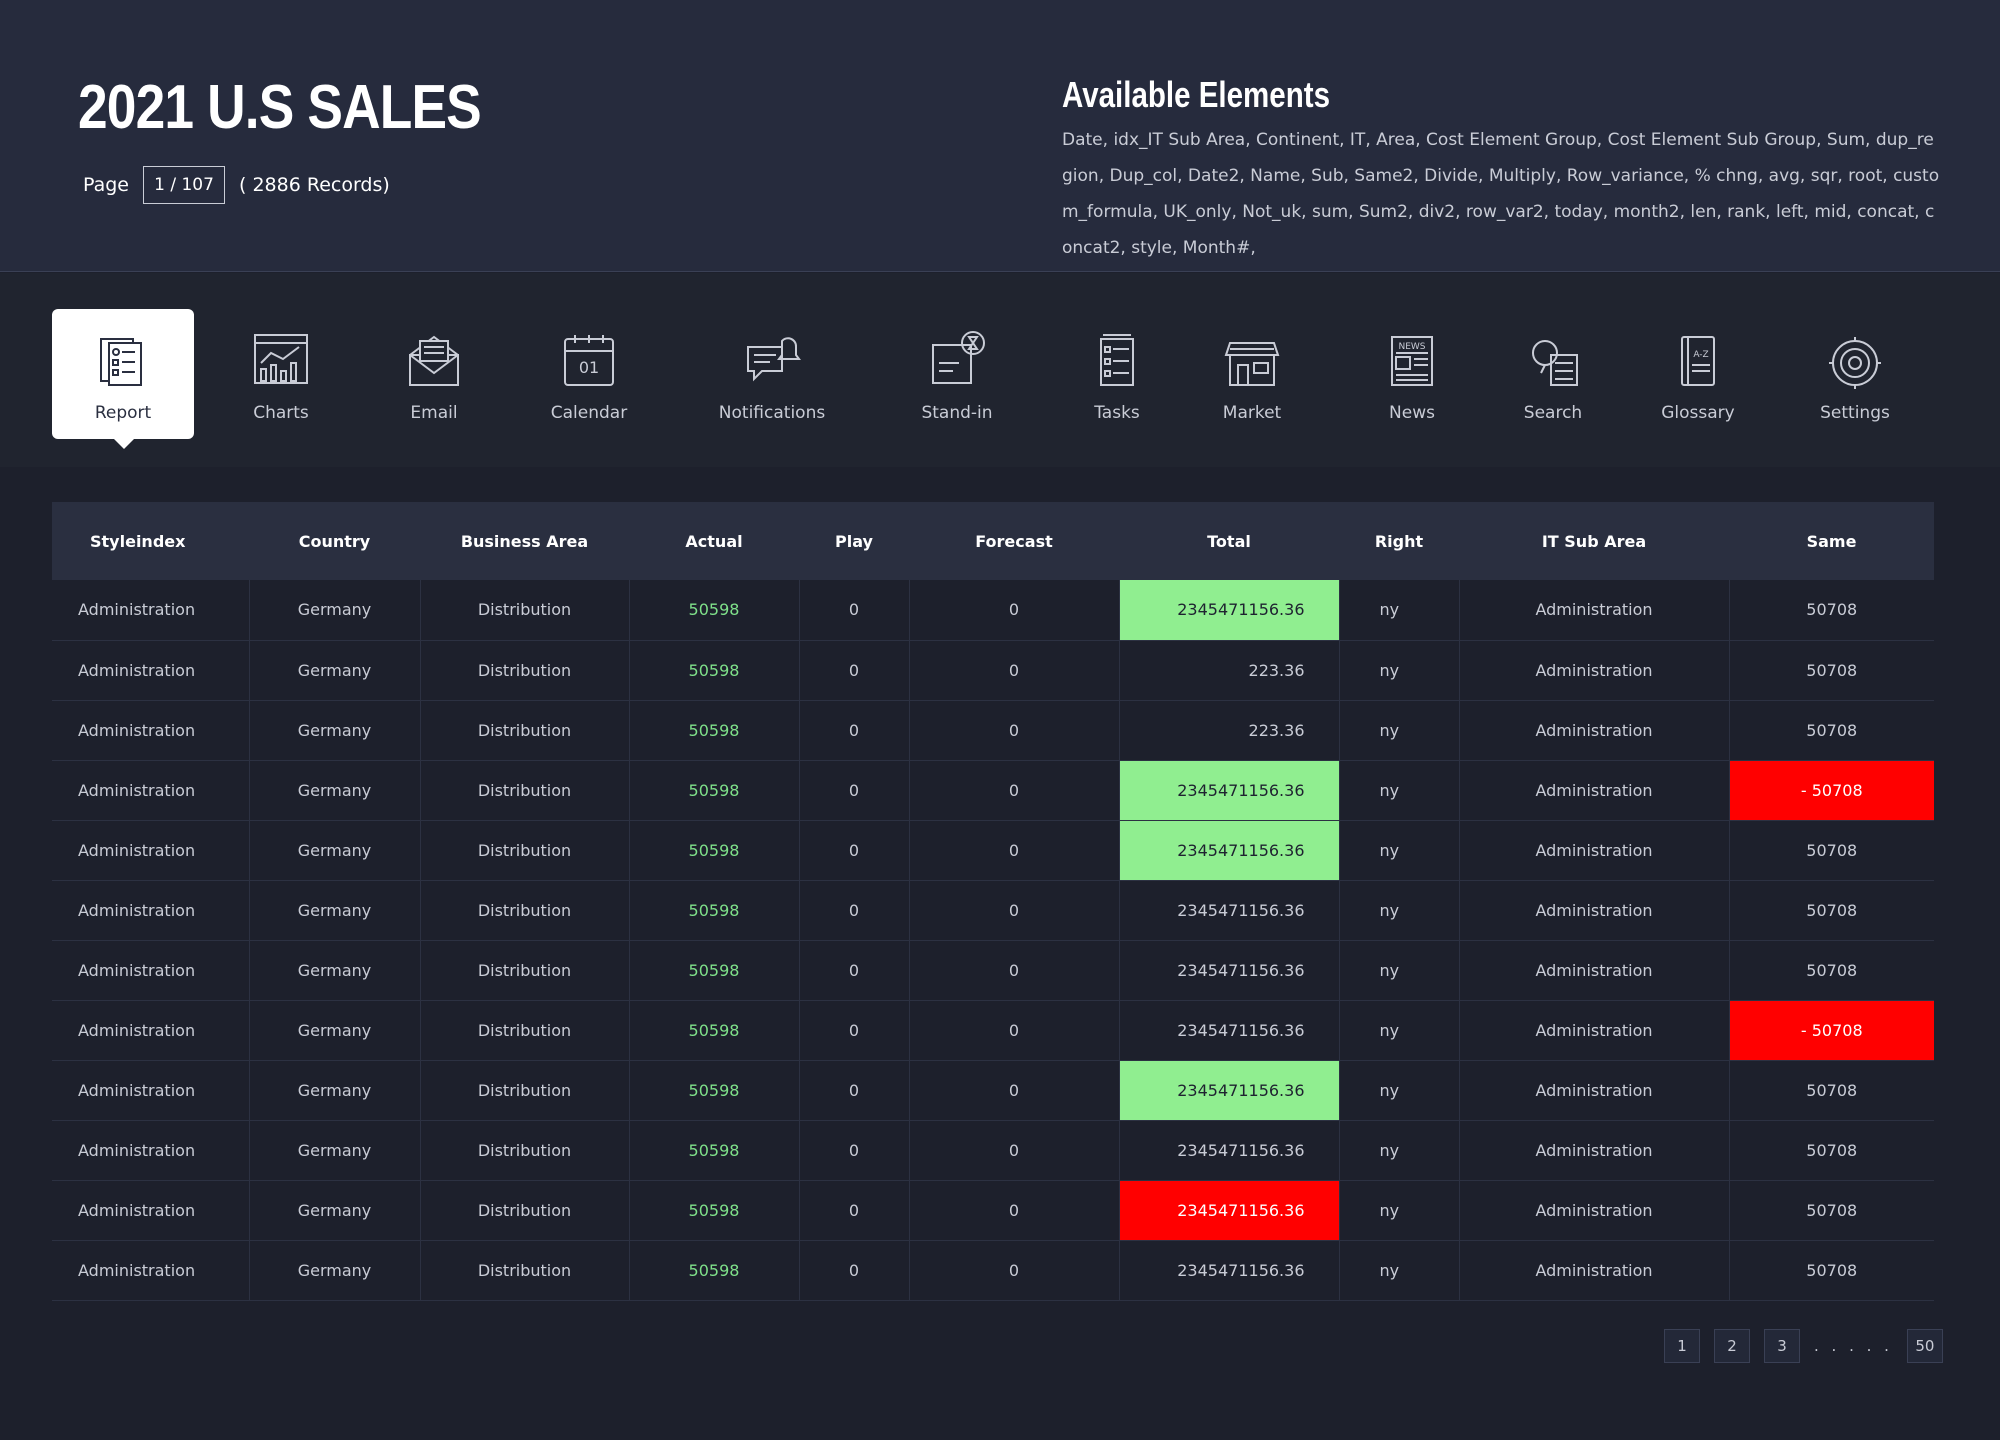  I want to click on toolbar-item-notifications: Notifications, so click(772, 374).